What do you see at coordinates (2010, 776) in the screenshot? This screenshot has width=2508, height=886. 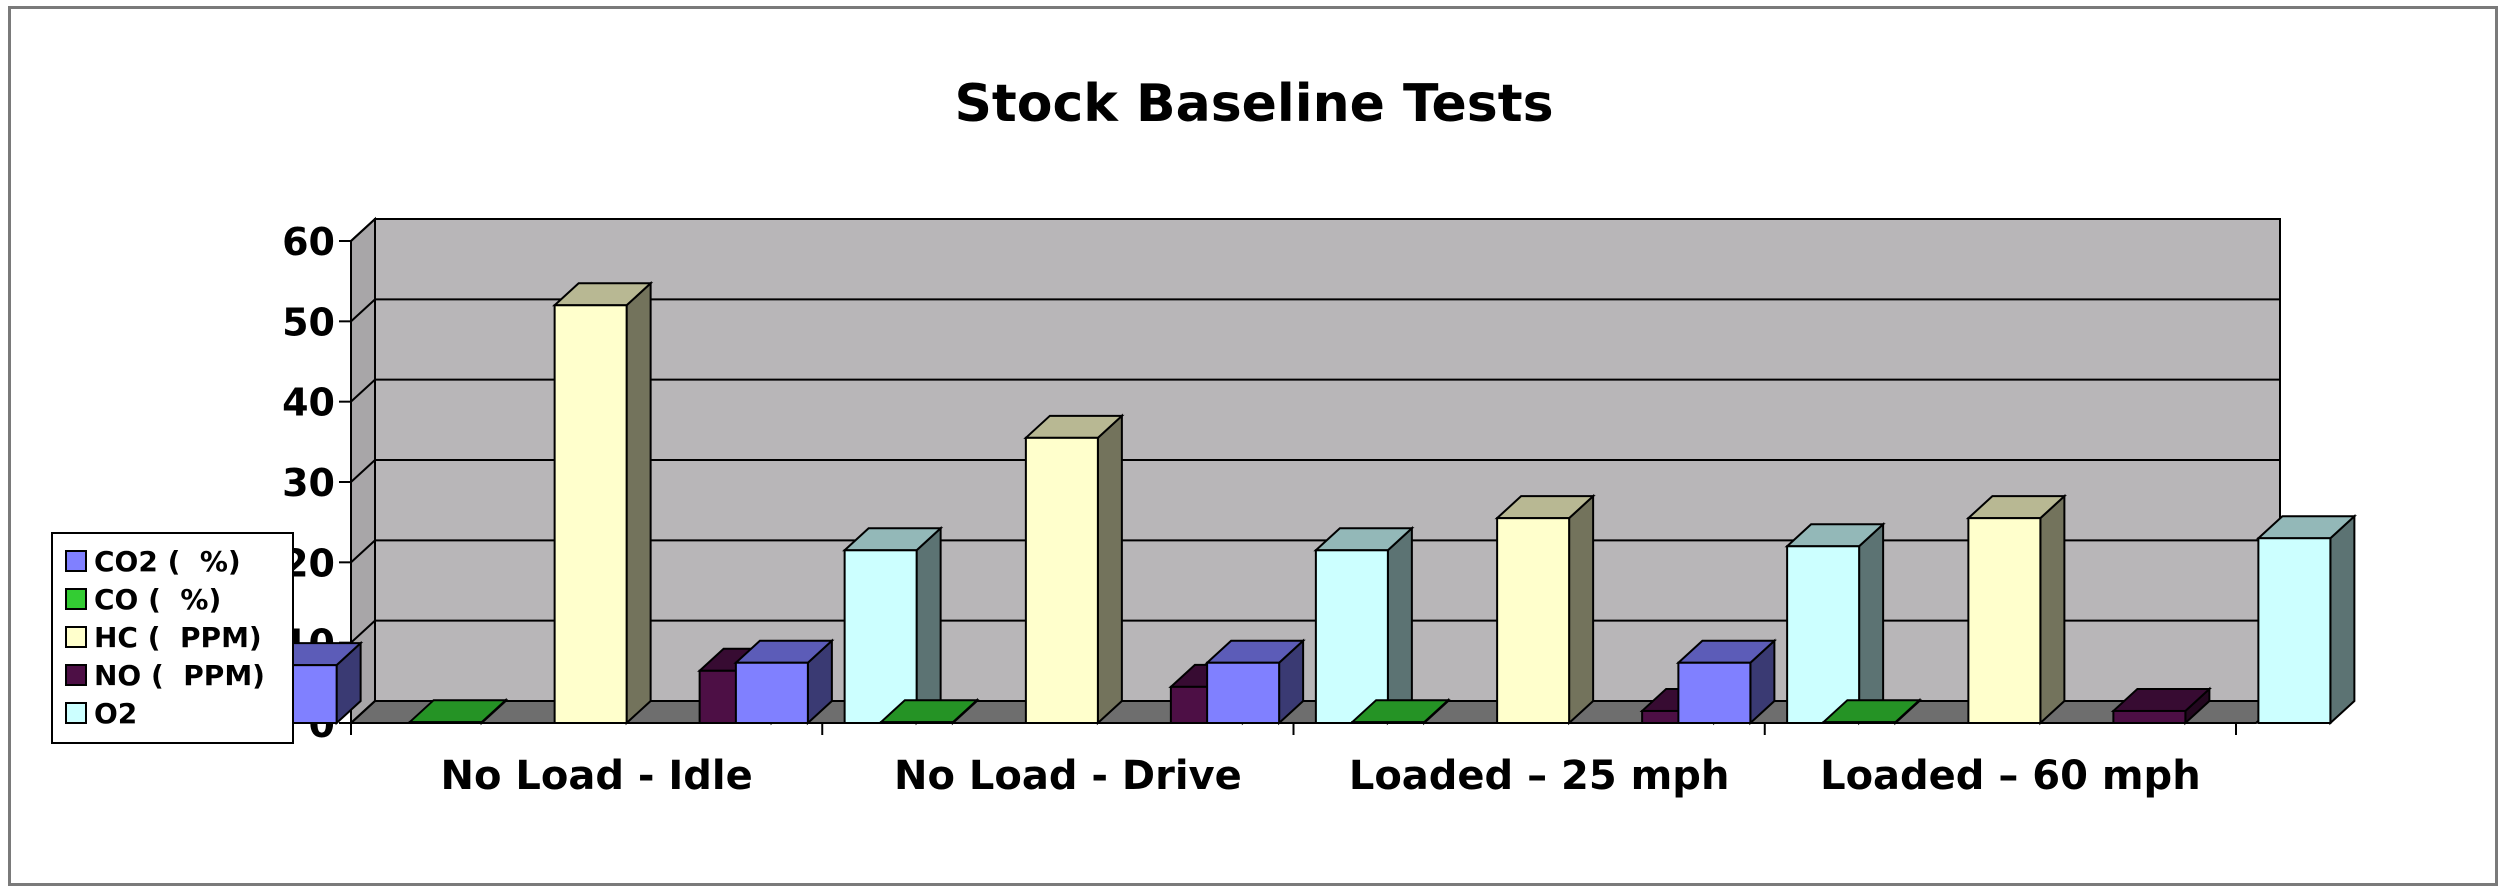 I see `x-tick-label: Loaded – 60 mph` at bounding box center [2010, 776].